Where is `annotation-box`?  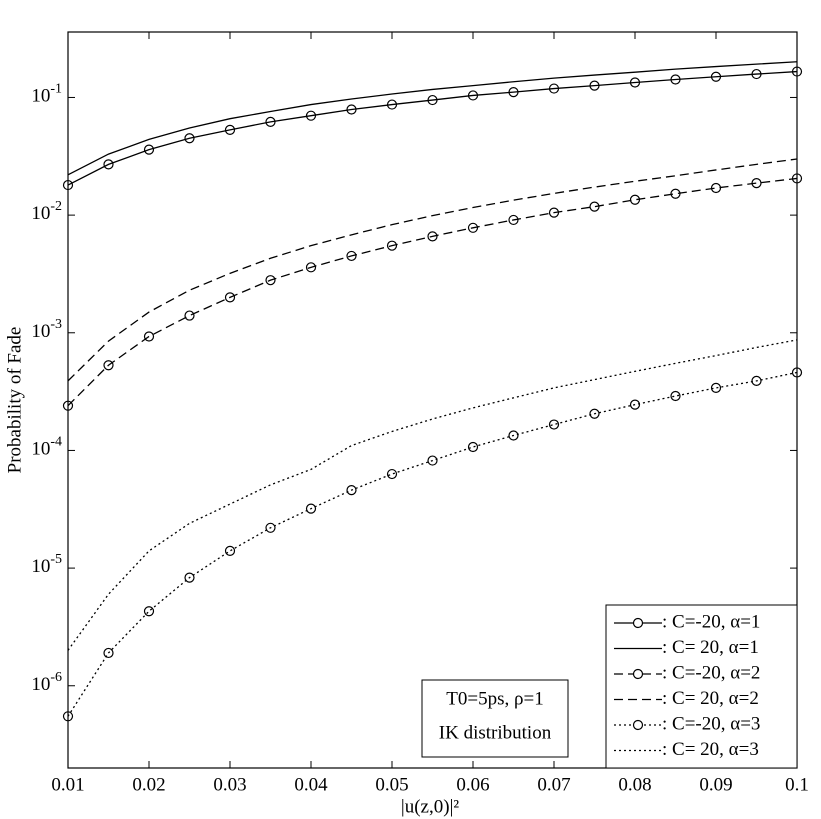 annotation-box is located at coordinates (495, 718).